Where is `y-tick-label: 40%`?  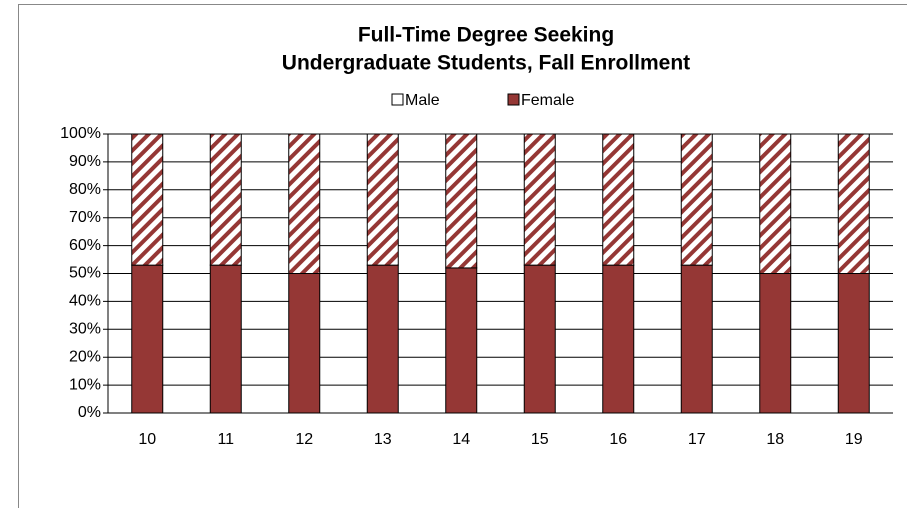
y-tick-label: 40% is located at coordinates (85, 301).